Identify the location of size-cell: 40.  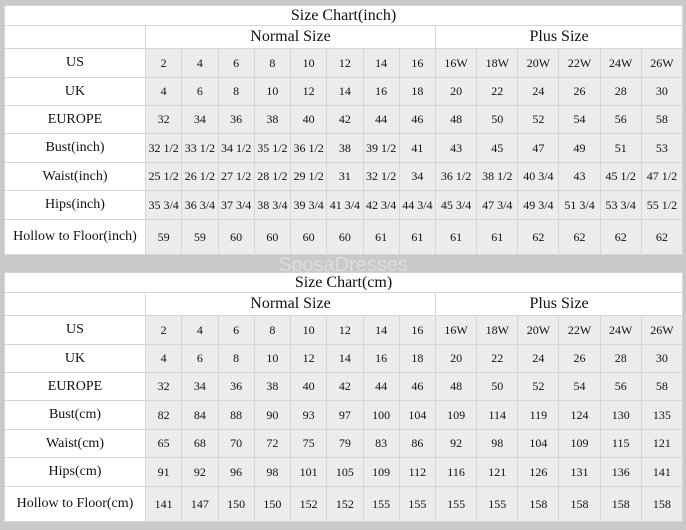
(308, 119).